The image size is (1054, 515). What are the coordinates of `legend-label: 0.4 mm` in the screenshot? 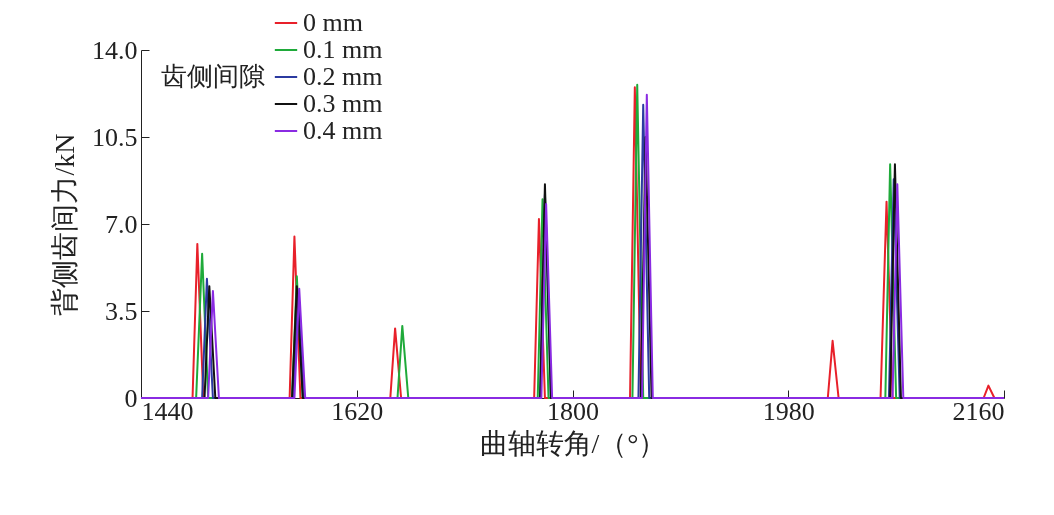 It's located at (343, 130).